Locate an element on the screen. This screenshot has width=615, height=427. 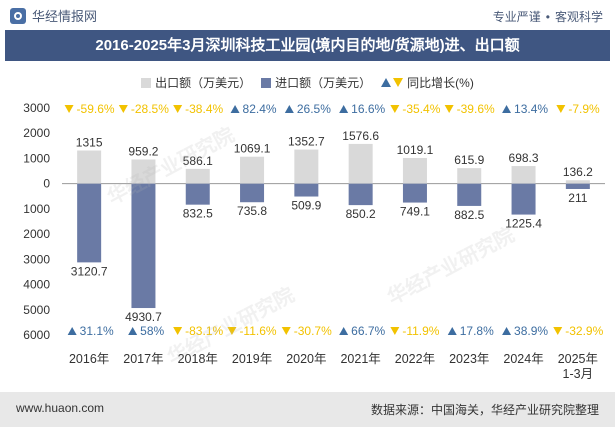
brand-logo-icon is located at coordinates (18, 15).